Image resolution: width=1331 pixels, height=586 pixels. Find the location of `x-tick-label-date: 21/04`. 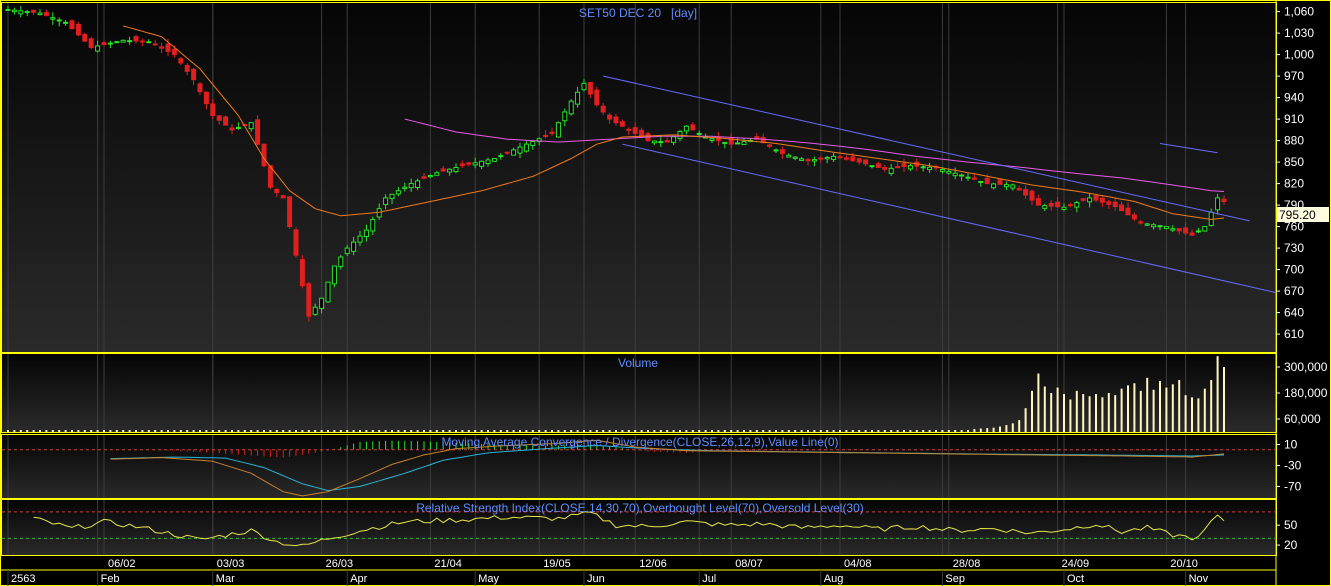

x-tick-label-date: 21/04 is located at coordinates (448, 564).